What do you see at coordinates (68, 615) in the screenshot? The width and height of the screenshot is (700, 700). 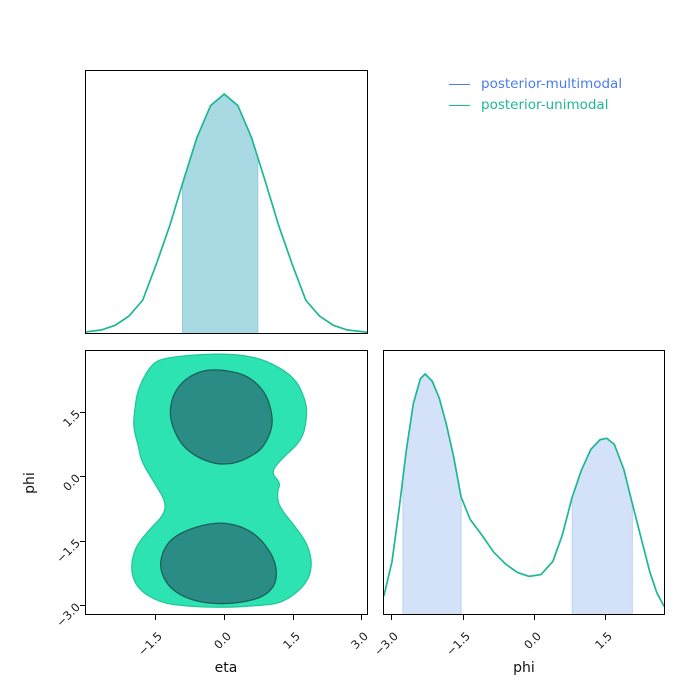 I see `y-tick-label: −3.0` at bounding box center [68, 615].